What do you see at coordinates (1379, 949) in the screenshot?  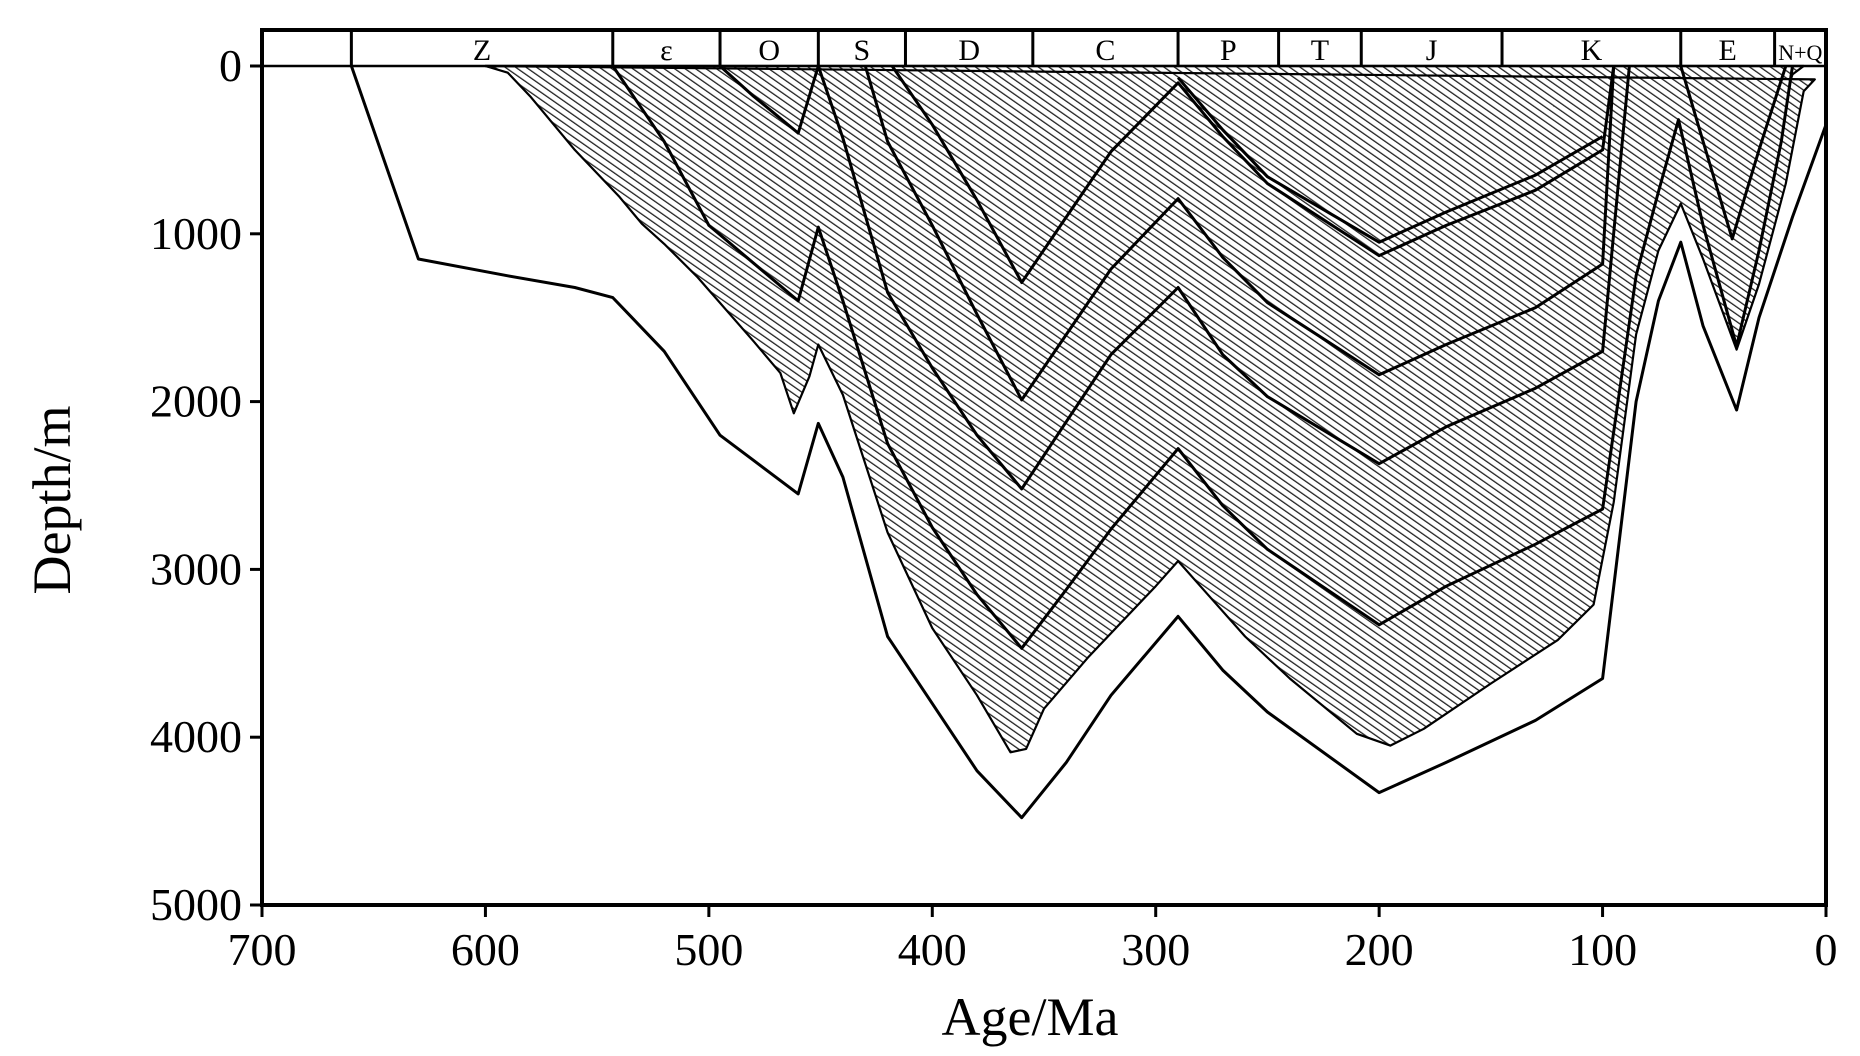 I see `x-tick-label-6: 200` at bounding box center [1379, 949].